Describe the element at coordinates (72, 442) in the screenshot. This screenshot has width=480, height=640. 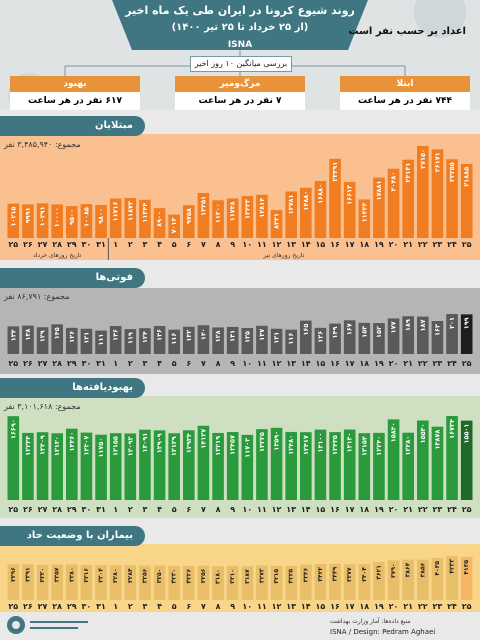
I see `bar-value-label: ۱۳۳۶۰` at that location.